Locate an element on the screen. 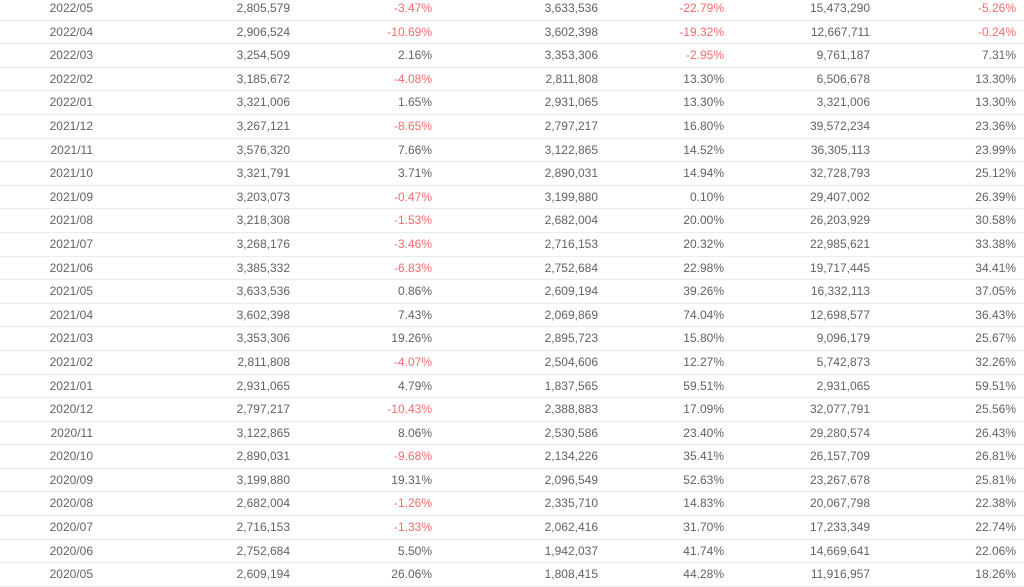 The image size is (1024, 587). cell-pct_a: 19.26% is located at coordinates (361, 338).